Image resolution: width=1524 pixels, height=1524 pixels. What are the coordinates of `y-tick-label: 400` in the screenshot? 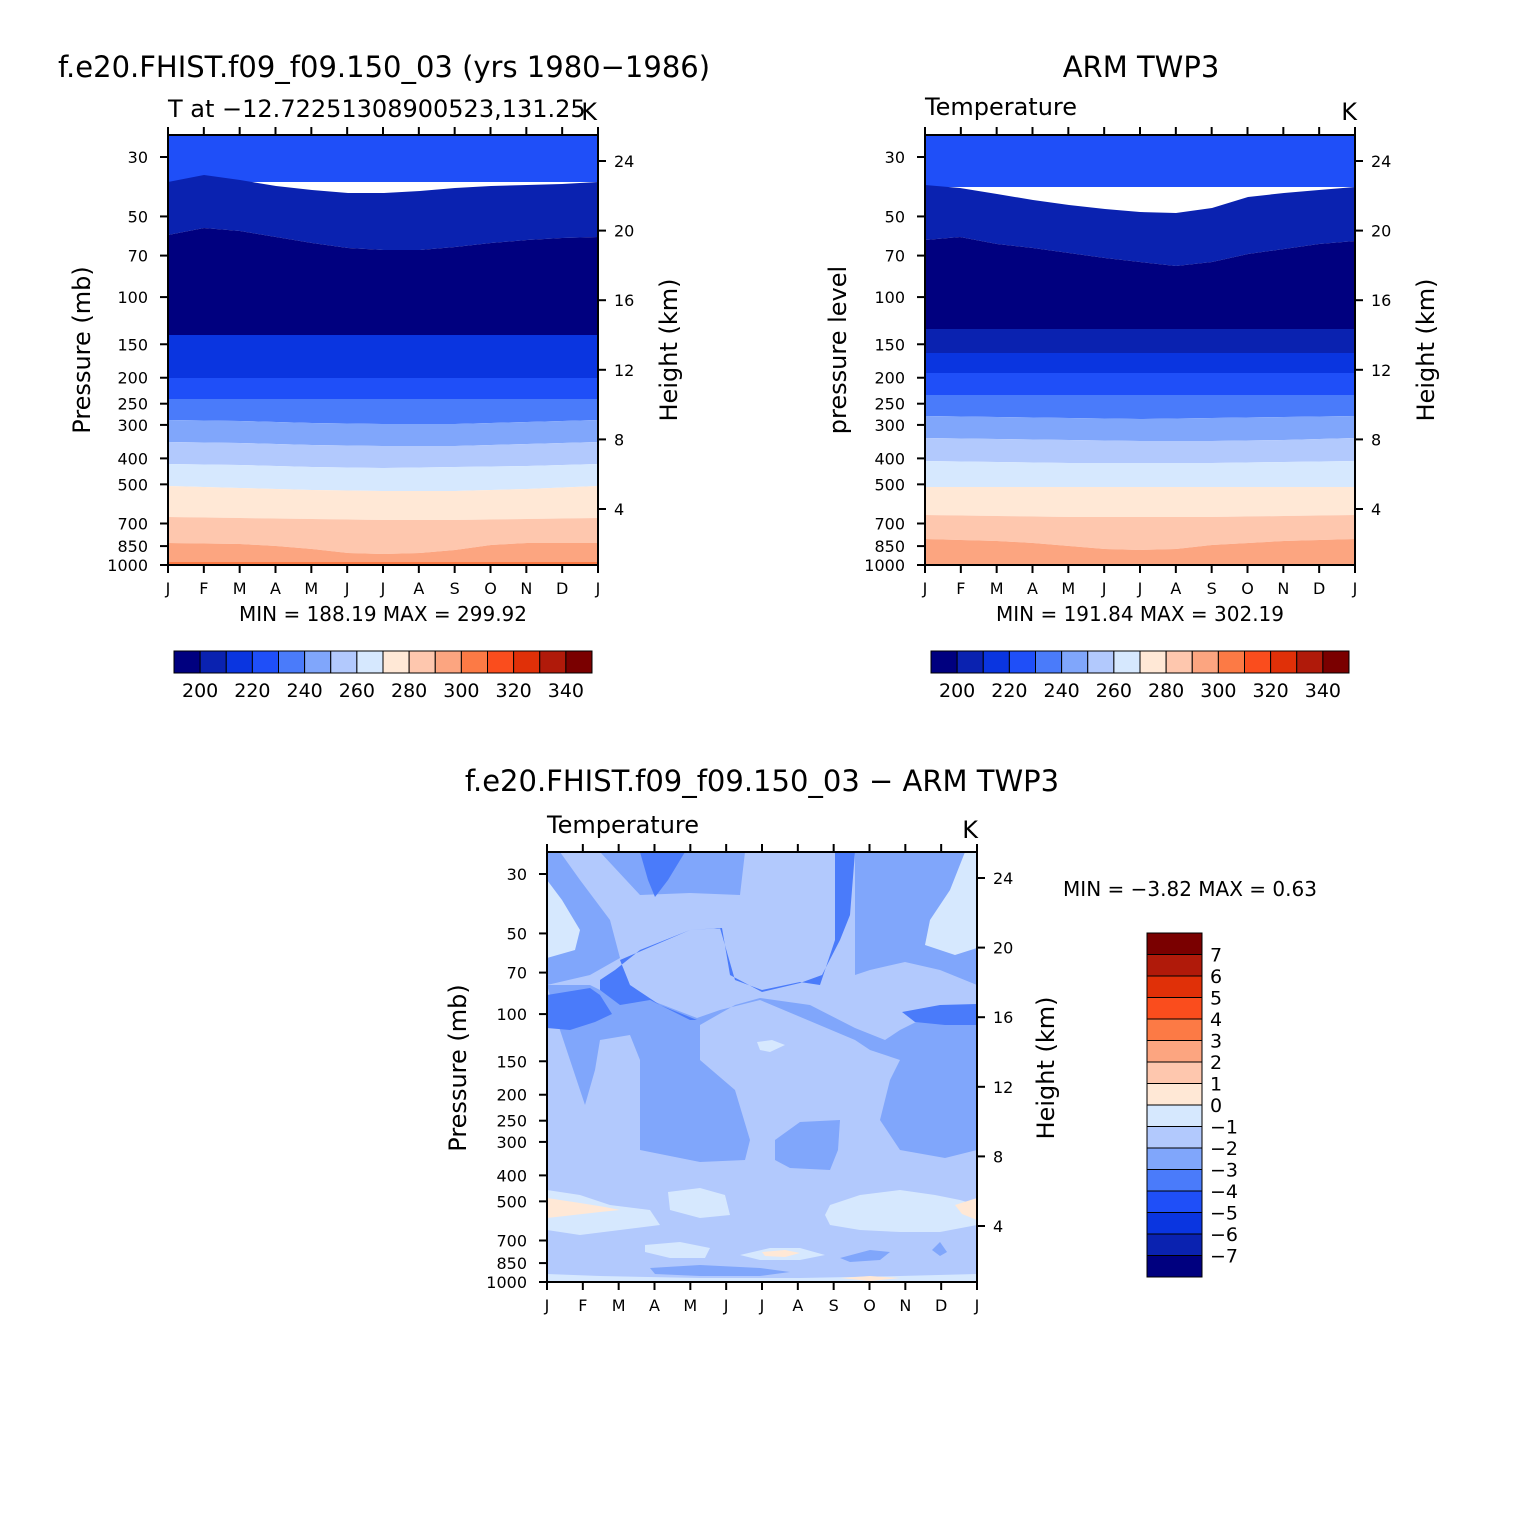 It's located at (889, 458).